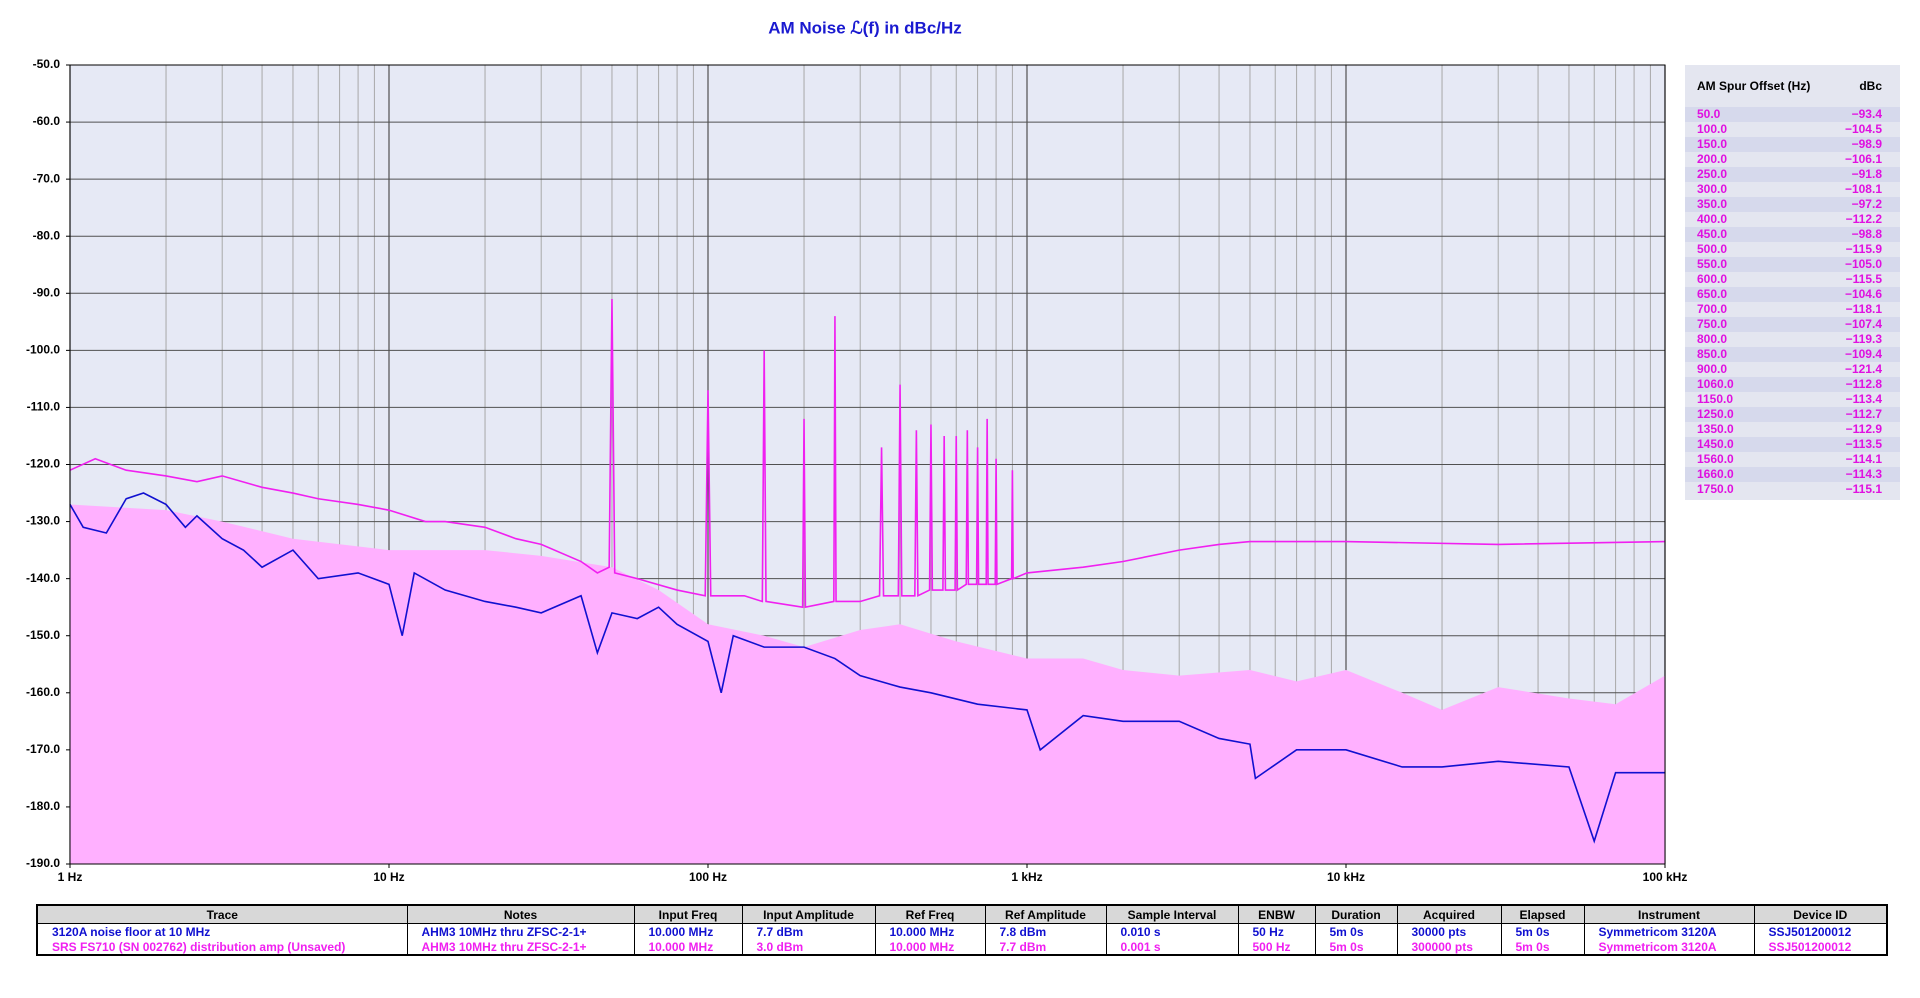 This screenshot has height=998, width=1920. What do you see at coordinates (1712, 234) in the screenshot?
I see `spur-cell: 450.0` at bounding box center [1712, 234].